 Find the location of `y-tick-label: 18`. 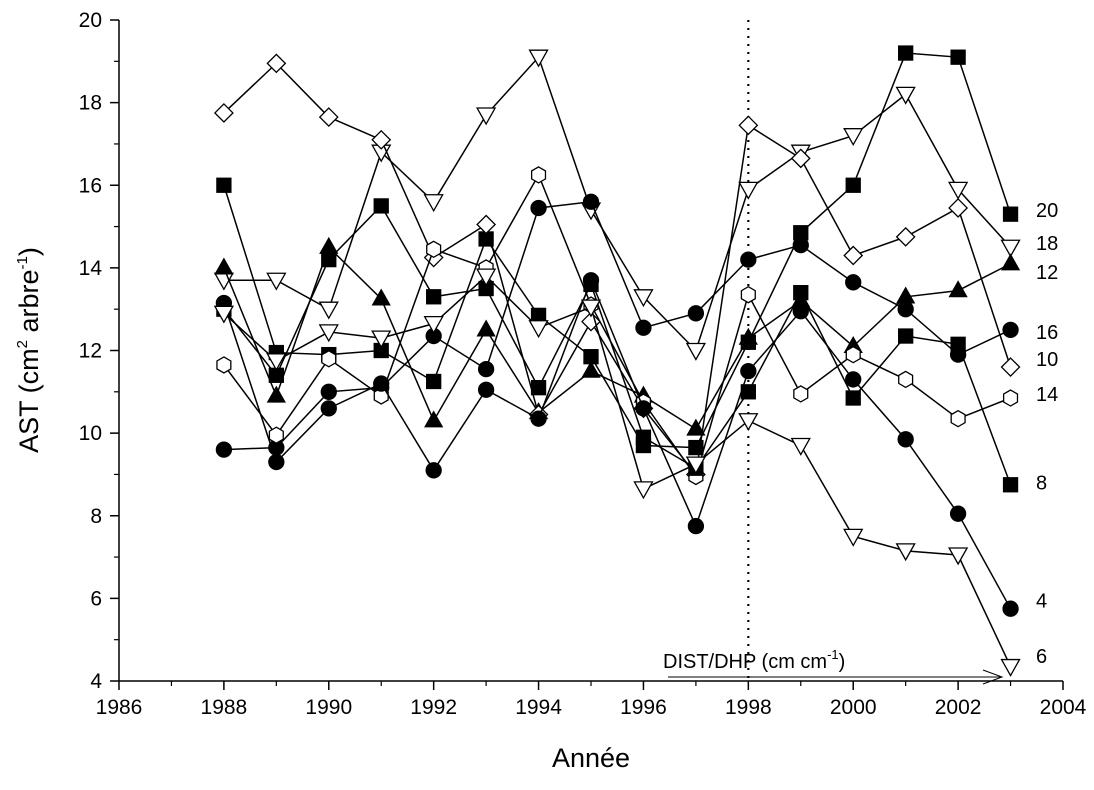

y-tick-label: 18 is located at coordinates (90, 103).